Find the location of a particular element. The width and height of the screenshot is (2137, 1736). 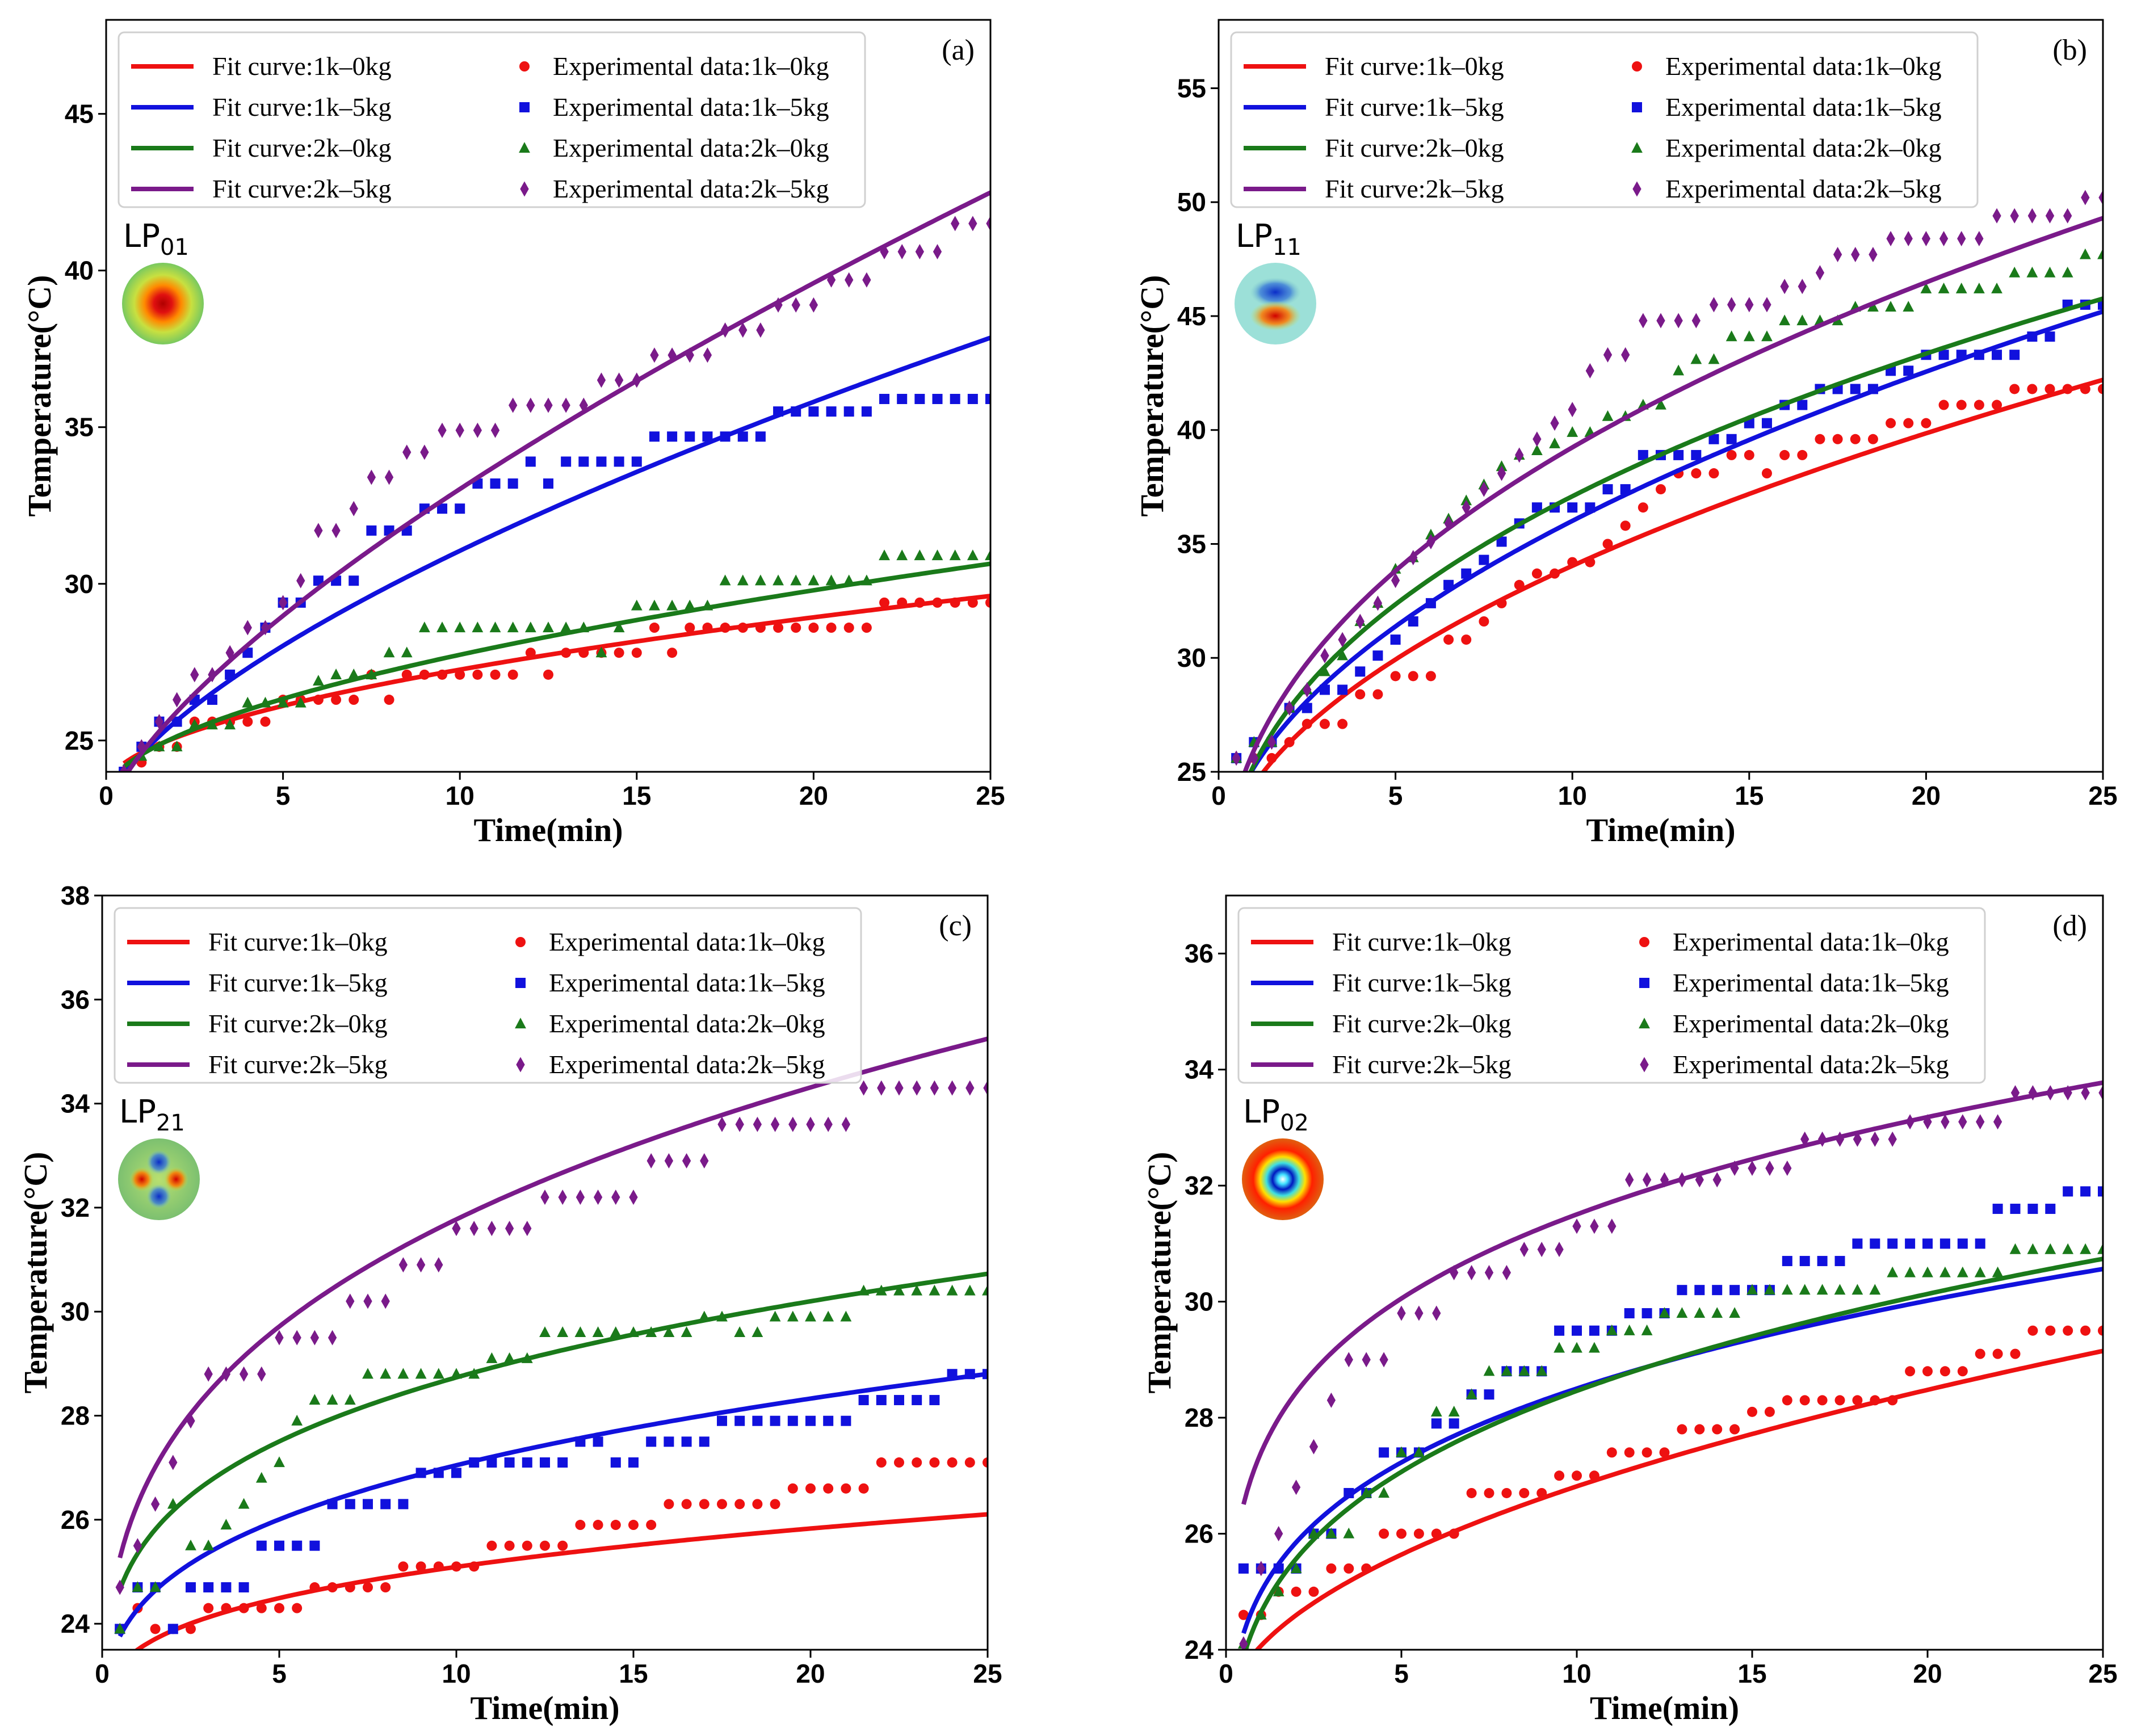

x-tick-label: 25 is located at coordinates (2102, 1673).